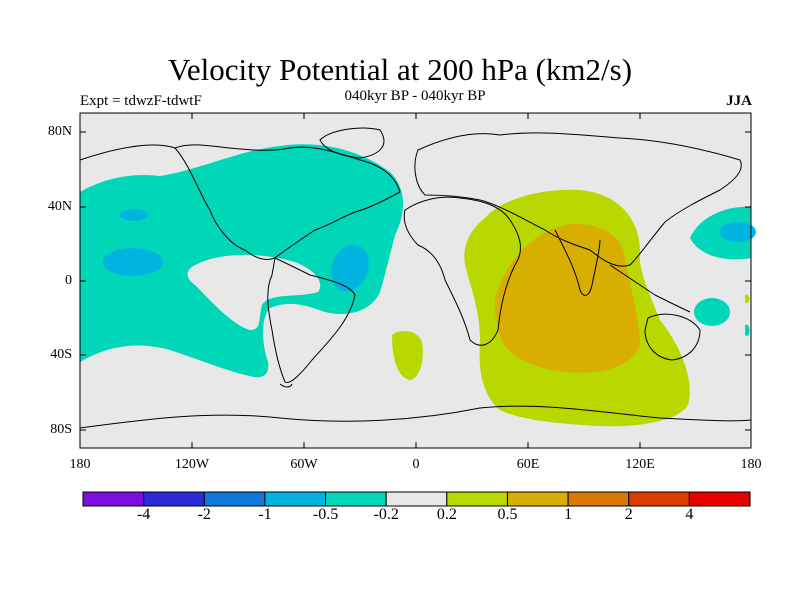 Image resolution: width=800 pixels, height=600 pixels. Describe the element at coordinates (141, 101) in the screenshot. I see `experiment-label: Expt = tdwzF-tdwtF` at that location.